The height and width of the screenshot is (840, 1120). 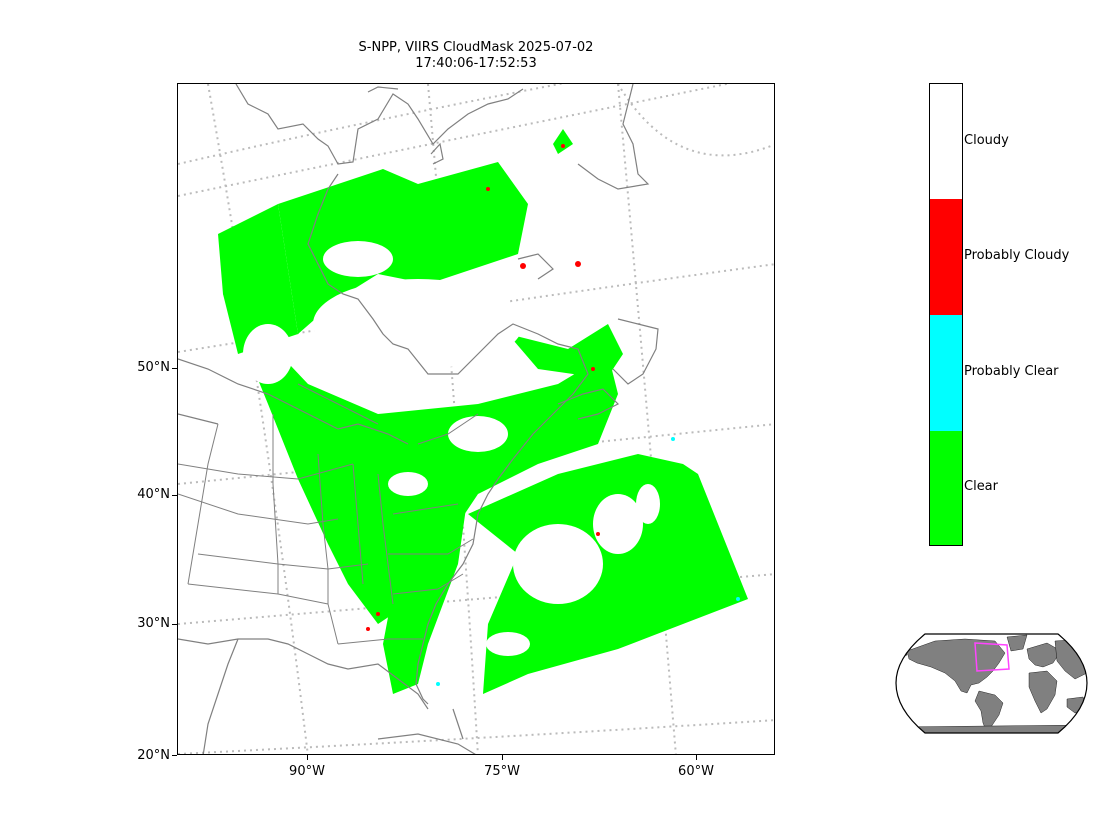 I want to click on colorbar-label-clear: Clear, so click(x=981, y=486).